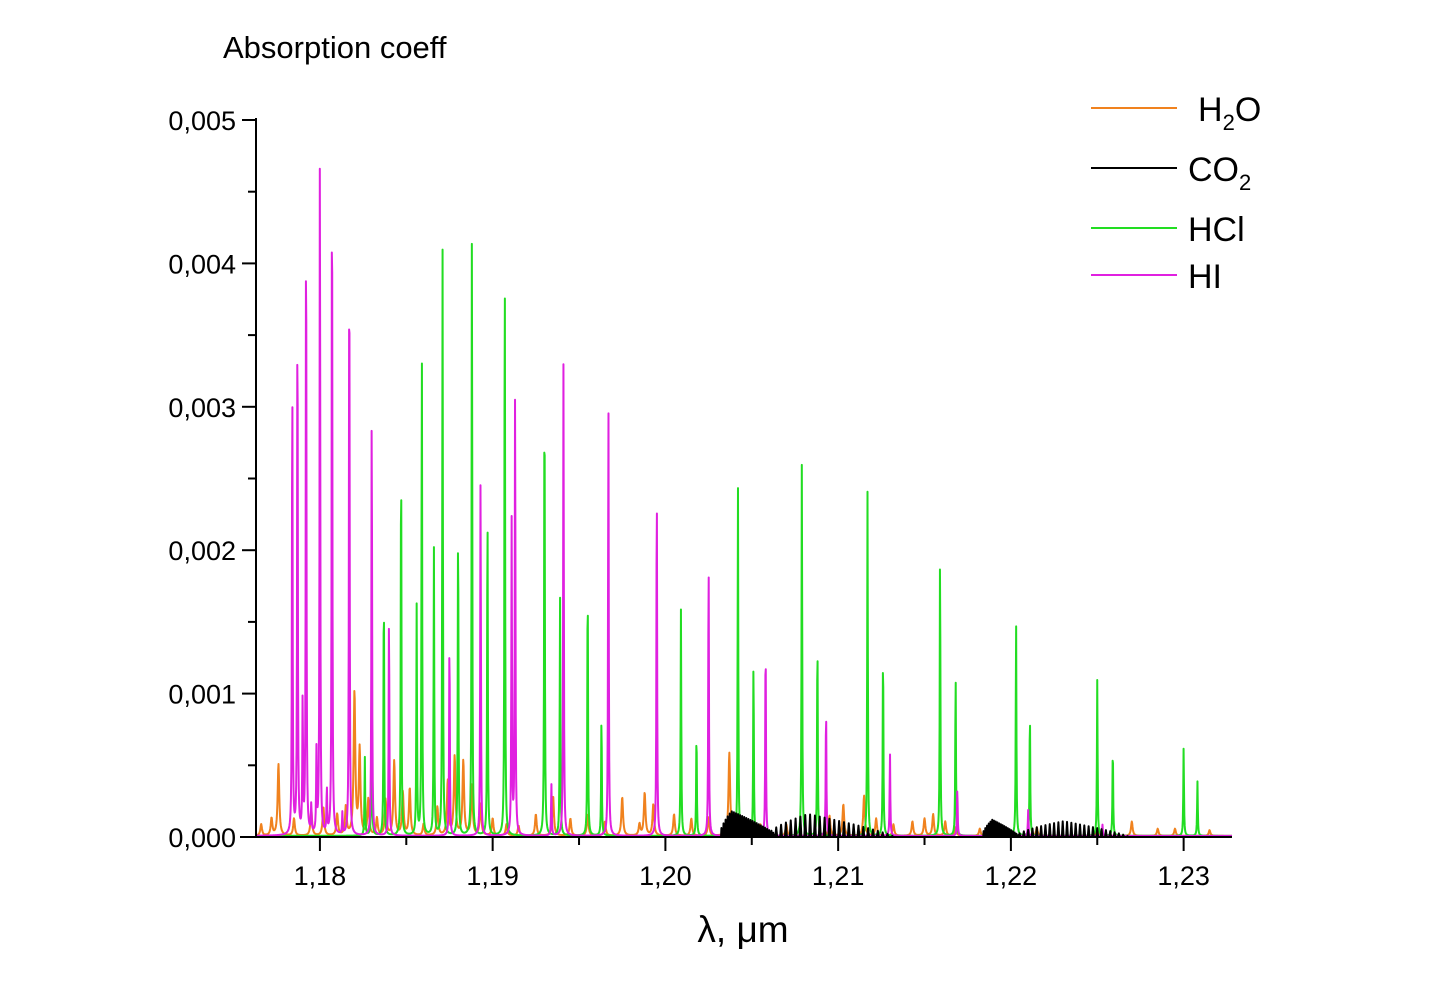 Image resolution: width=1430 pixels, height=1005 pixels. What do you see at coordinates (1216, 230) in the screenshot?
I see `legend-label: HCl` at bounding box center [1216, 230].